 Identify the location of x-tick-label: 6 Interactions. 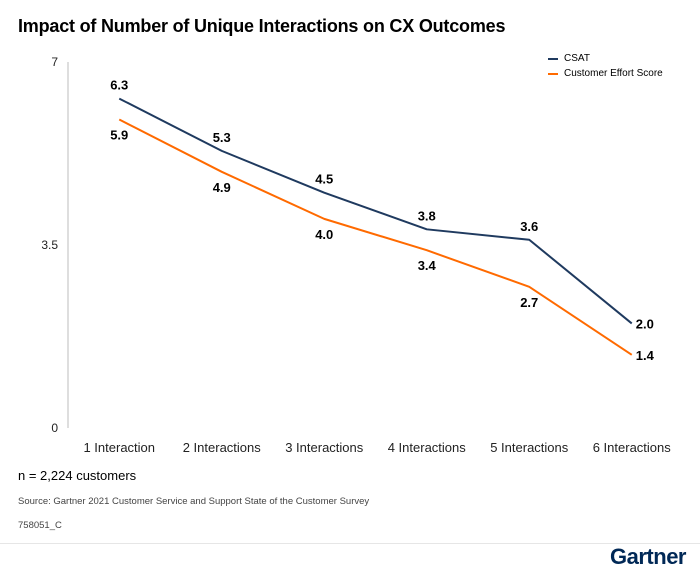
(632, 447).